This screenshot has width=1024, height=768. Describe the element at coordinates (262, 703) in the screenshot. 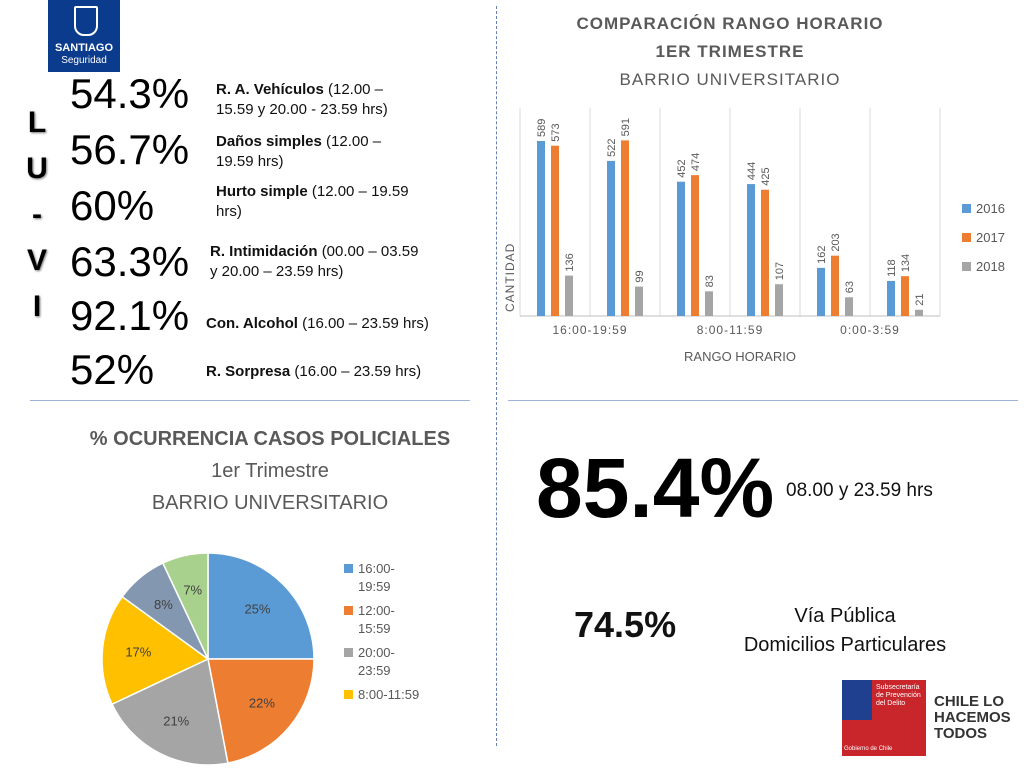

I see `pie-value-label: 22%` at that location.